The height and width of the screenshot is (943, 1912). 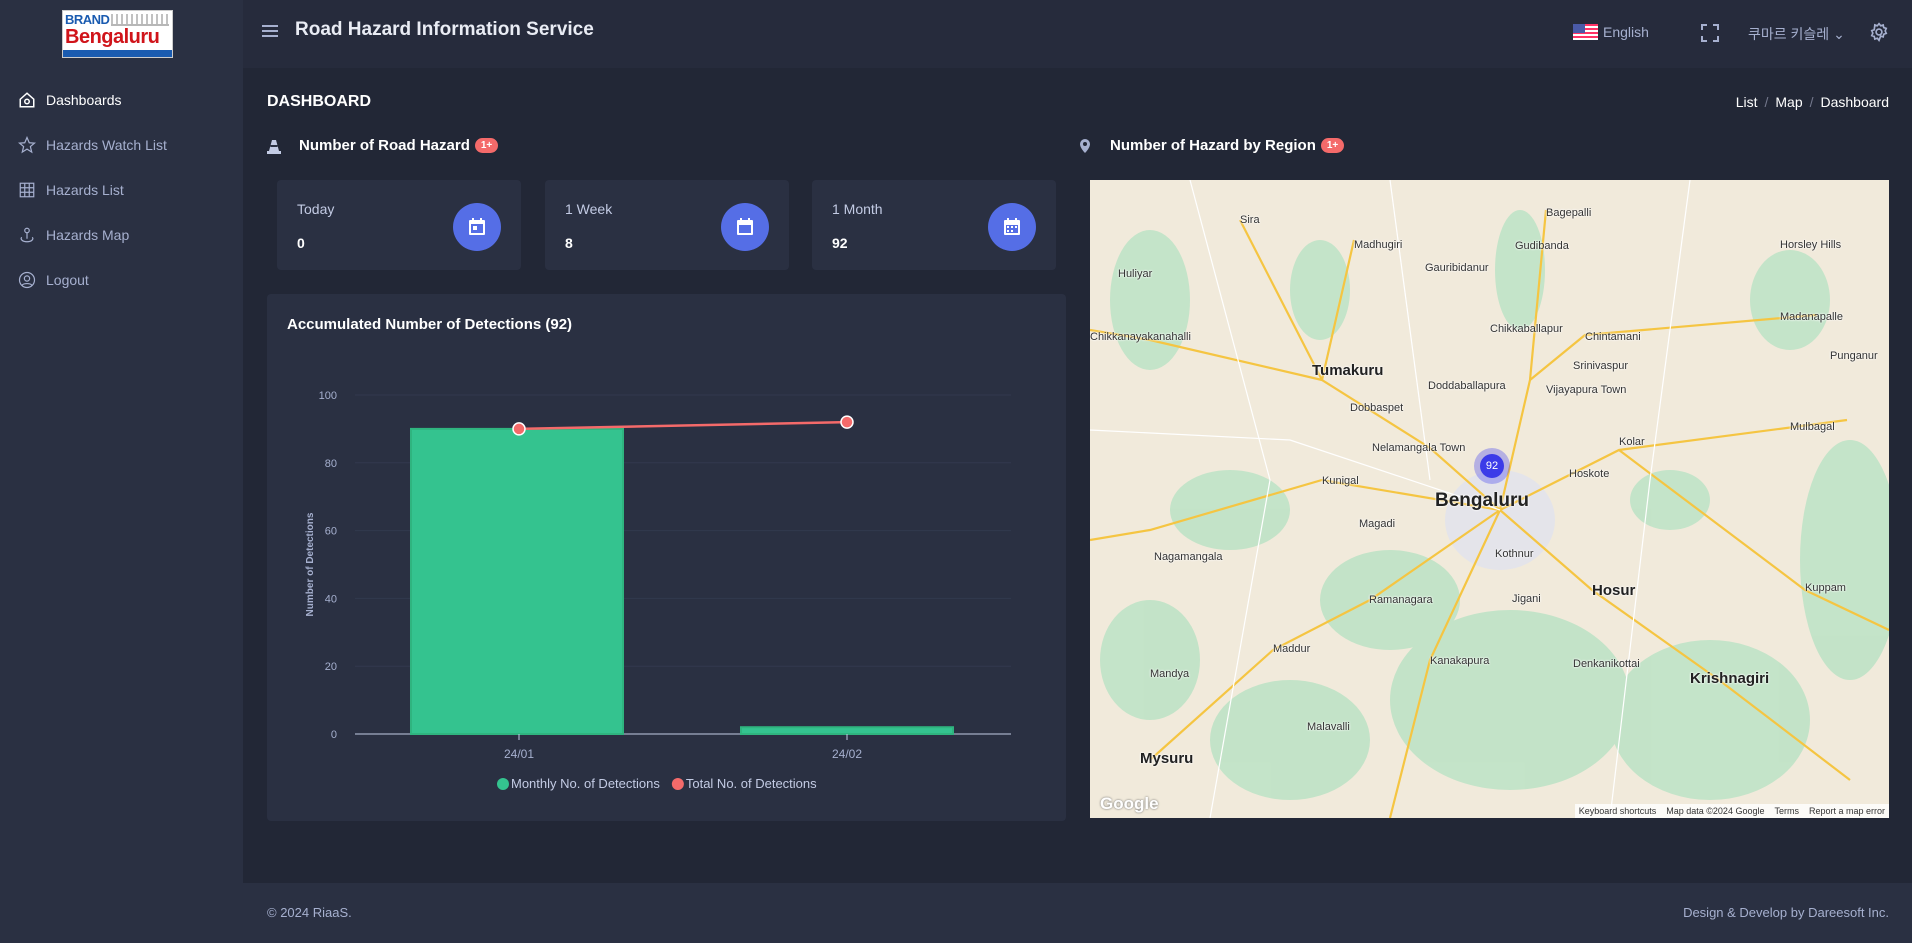 What do you see at coordinates (1135, 274) in the screenshot?
I see `map-place-label: Huliyar` at bounding box center [1135, 274].